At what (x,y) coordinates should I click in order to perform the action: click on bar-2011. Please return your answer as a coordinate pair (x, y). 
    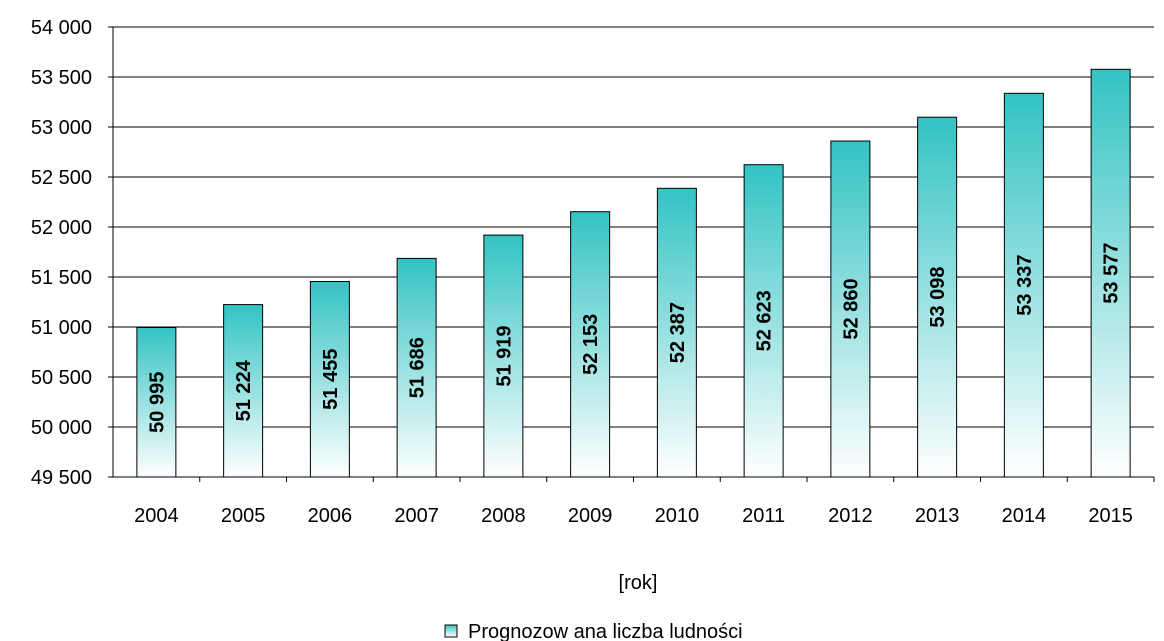
    Looking at the image, I should click on (763, 321).